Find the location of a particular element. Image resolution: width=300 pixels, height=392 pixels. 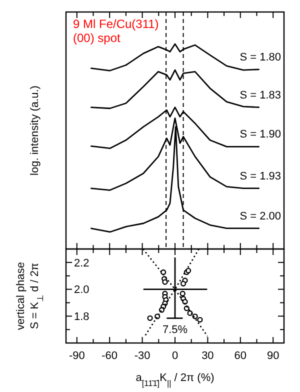

x-tick-label: -60 is located at coordinates (110, 356).